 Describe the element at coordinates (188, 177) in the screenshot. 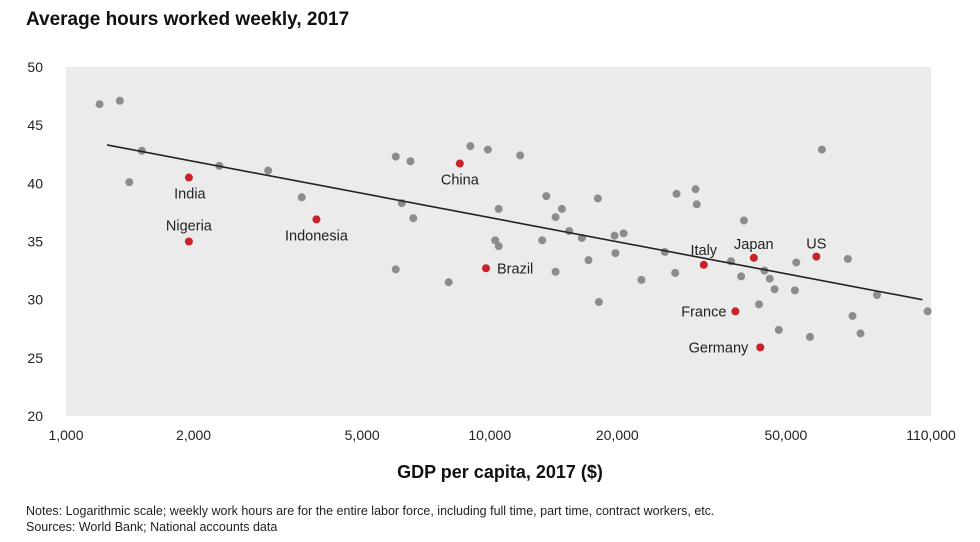

I see `data-point-india` at that location.